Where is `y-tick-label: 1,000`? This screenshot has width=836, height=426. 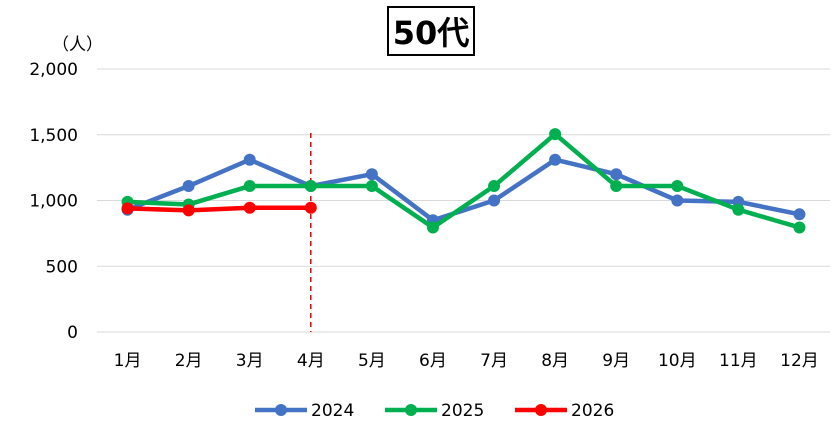 y-tick-label: 1,000 is located at coordinates (53, 202).